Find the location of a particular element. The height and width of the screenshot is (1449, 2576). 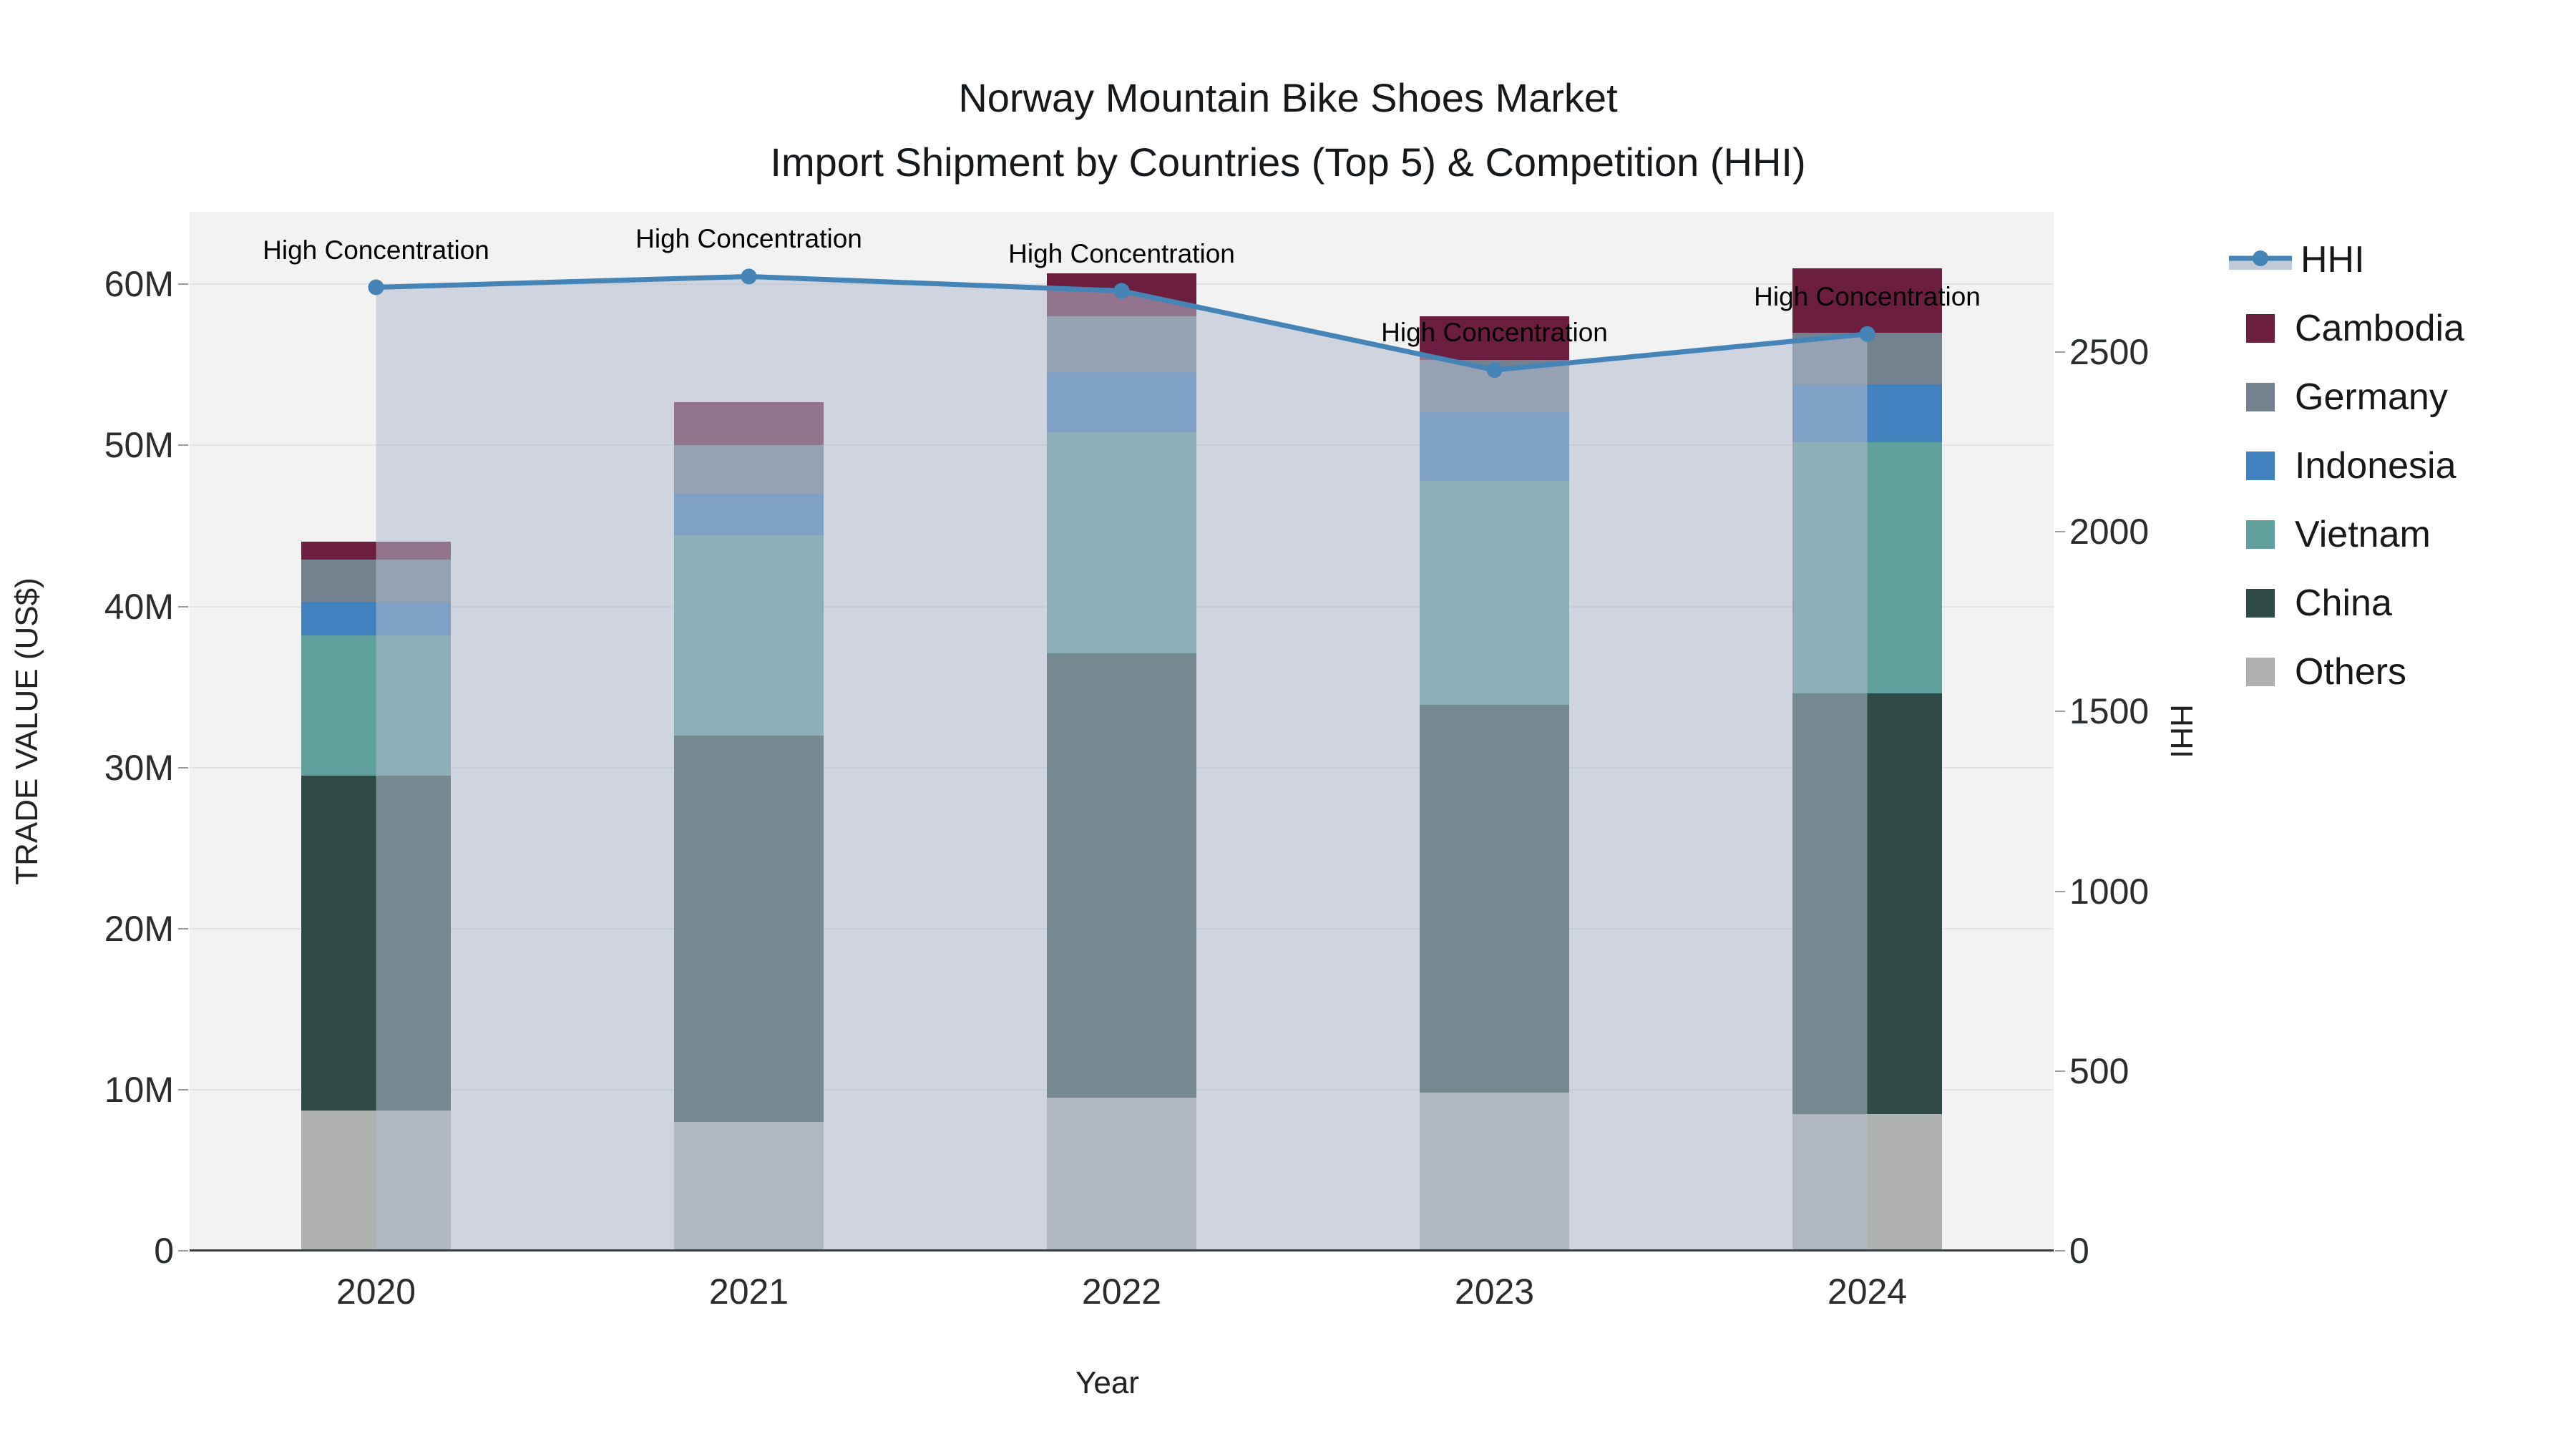

legend-label-germany: Germany is located at coordinates (2371, 397).